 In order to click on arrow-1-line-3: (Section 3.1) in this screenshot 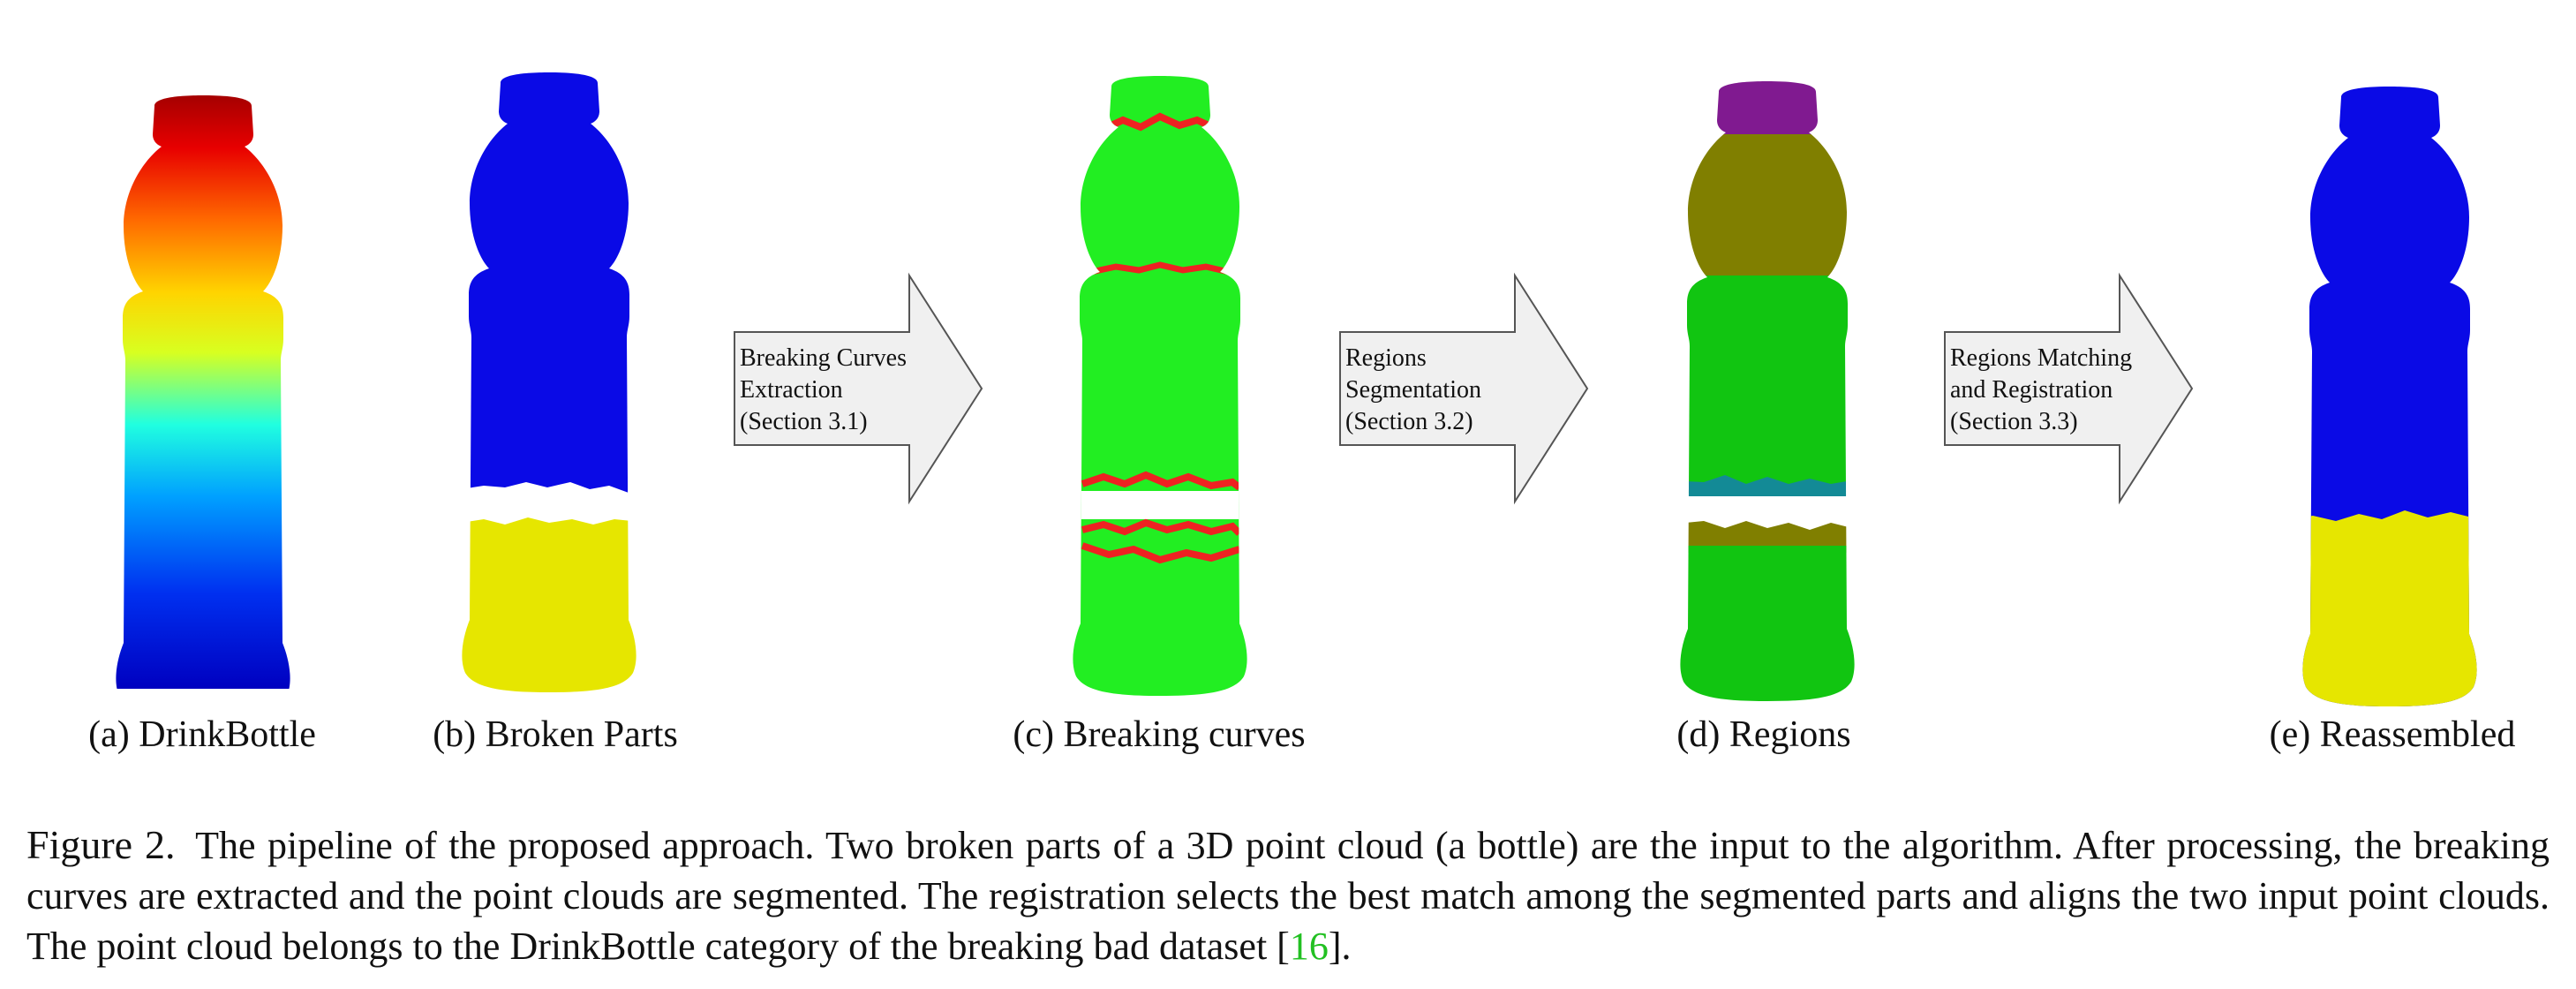, I will do `click(804, 421)`.